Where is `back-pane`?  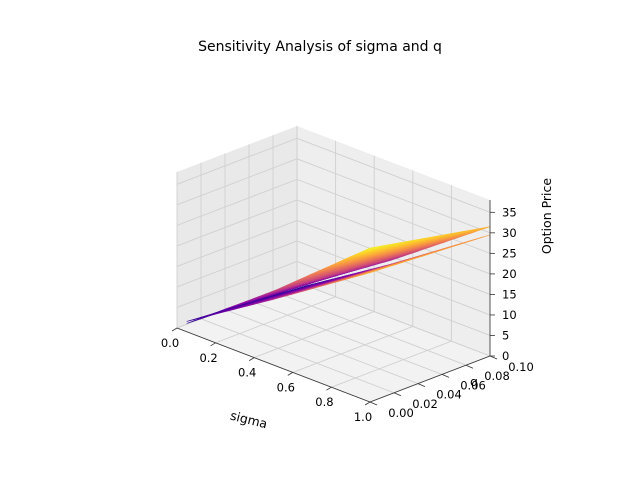 back-pane is located at coordinates (393, 241).